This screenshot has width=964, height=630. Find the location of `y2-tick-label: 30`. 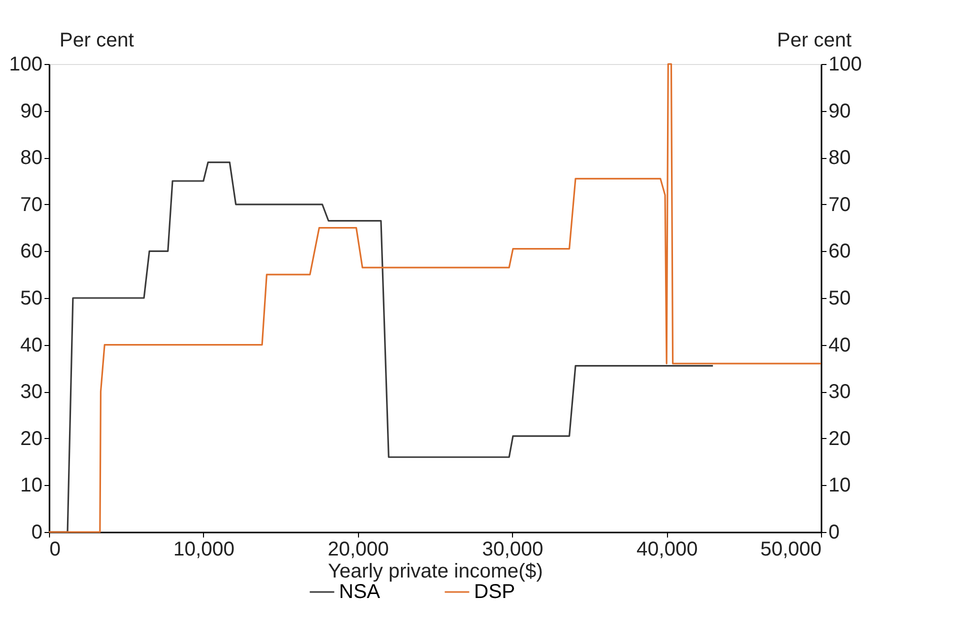

y2-tick-label: 30 is located at coordinates (839, 392).